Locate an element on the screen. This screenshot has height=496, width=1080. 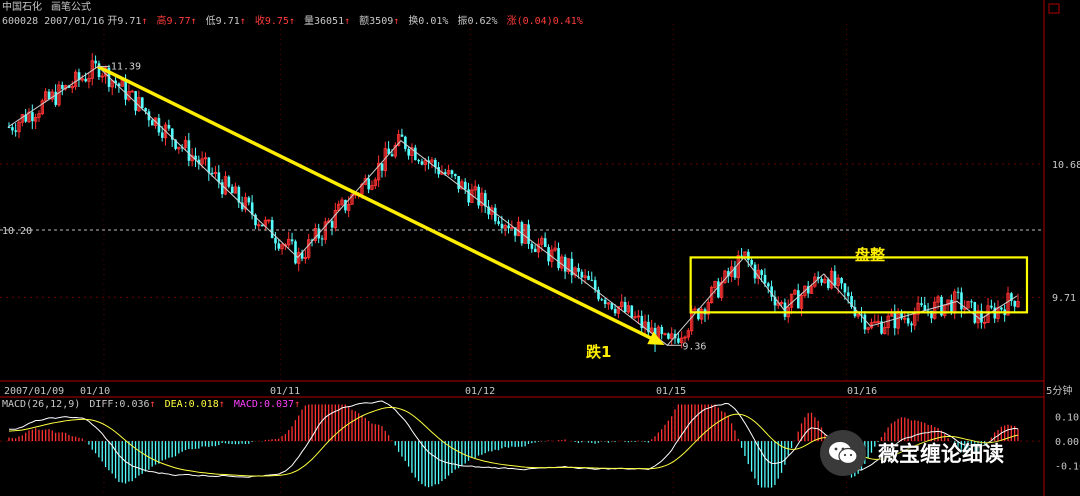
open-value: 开9.71 is located at coordinates (124, 21).